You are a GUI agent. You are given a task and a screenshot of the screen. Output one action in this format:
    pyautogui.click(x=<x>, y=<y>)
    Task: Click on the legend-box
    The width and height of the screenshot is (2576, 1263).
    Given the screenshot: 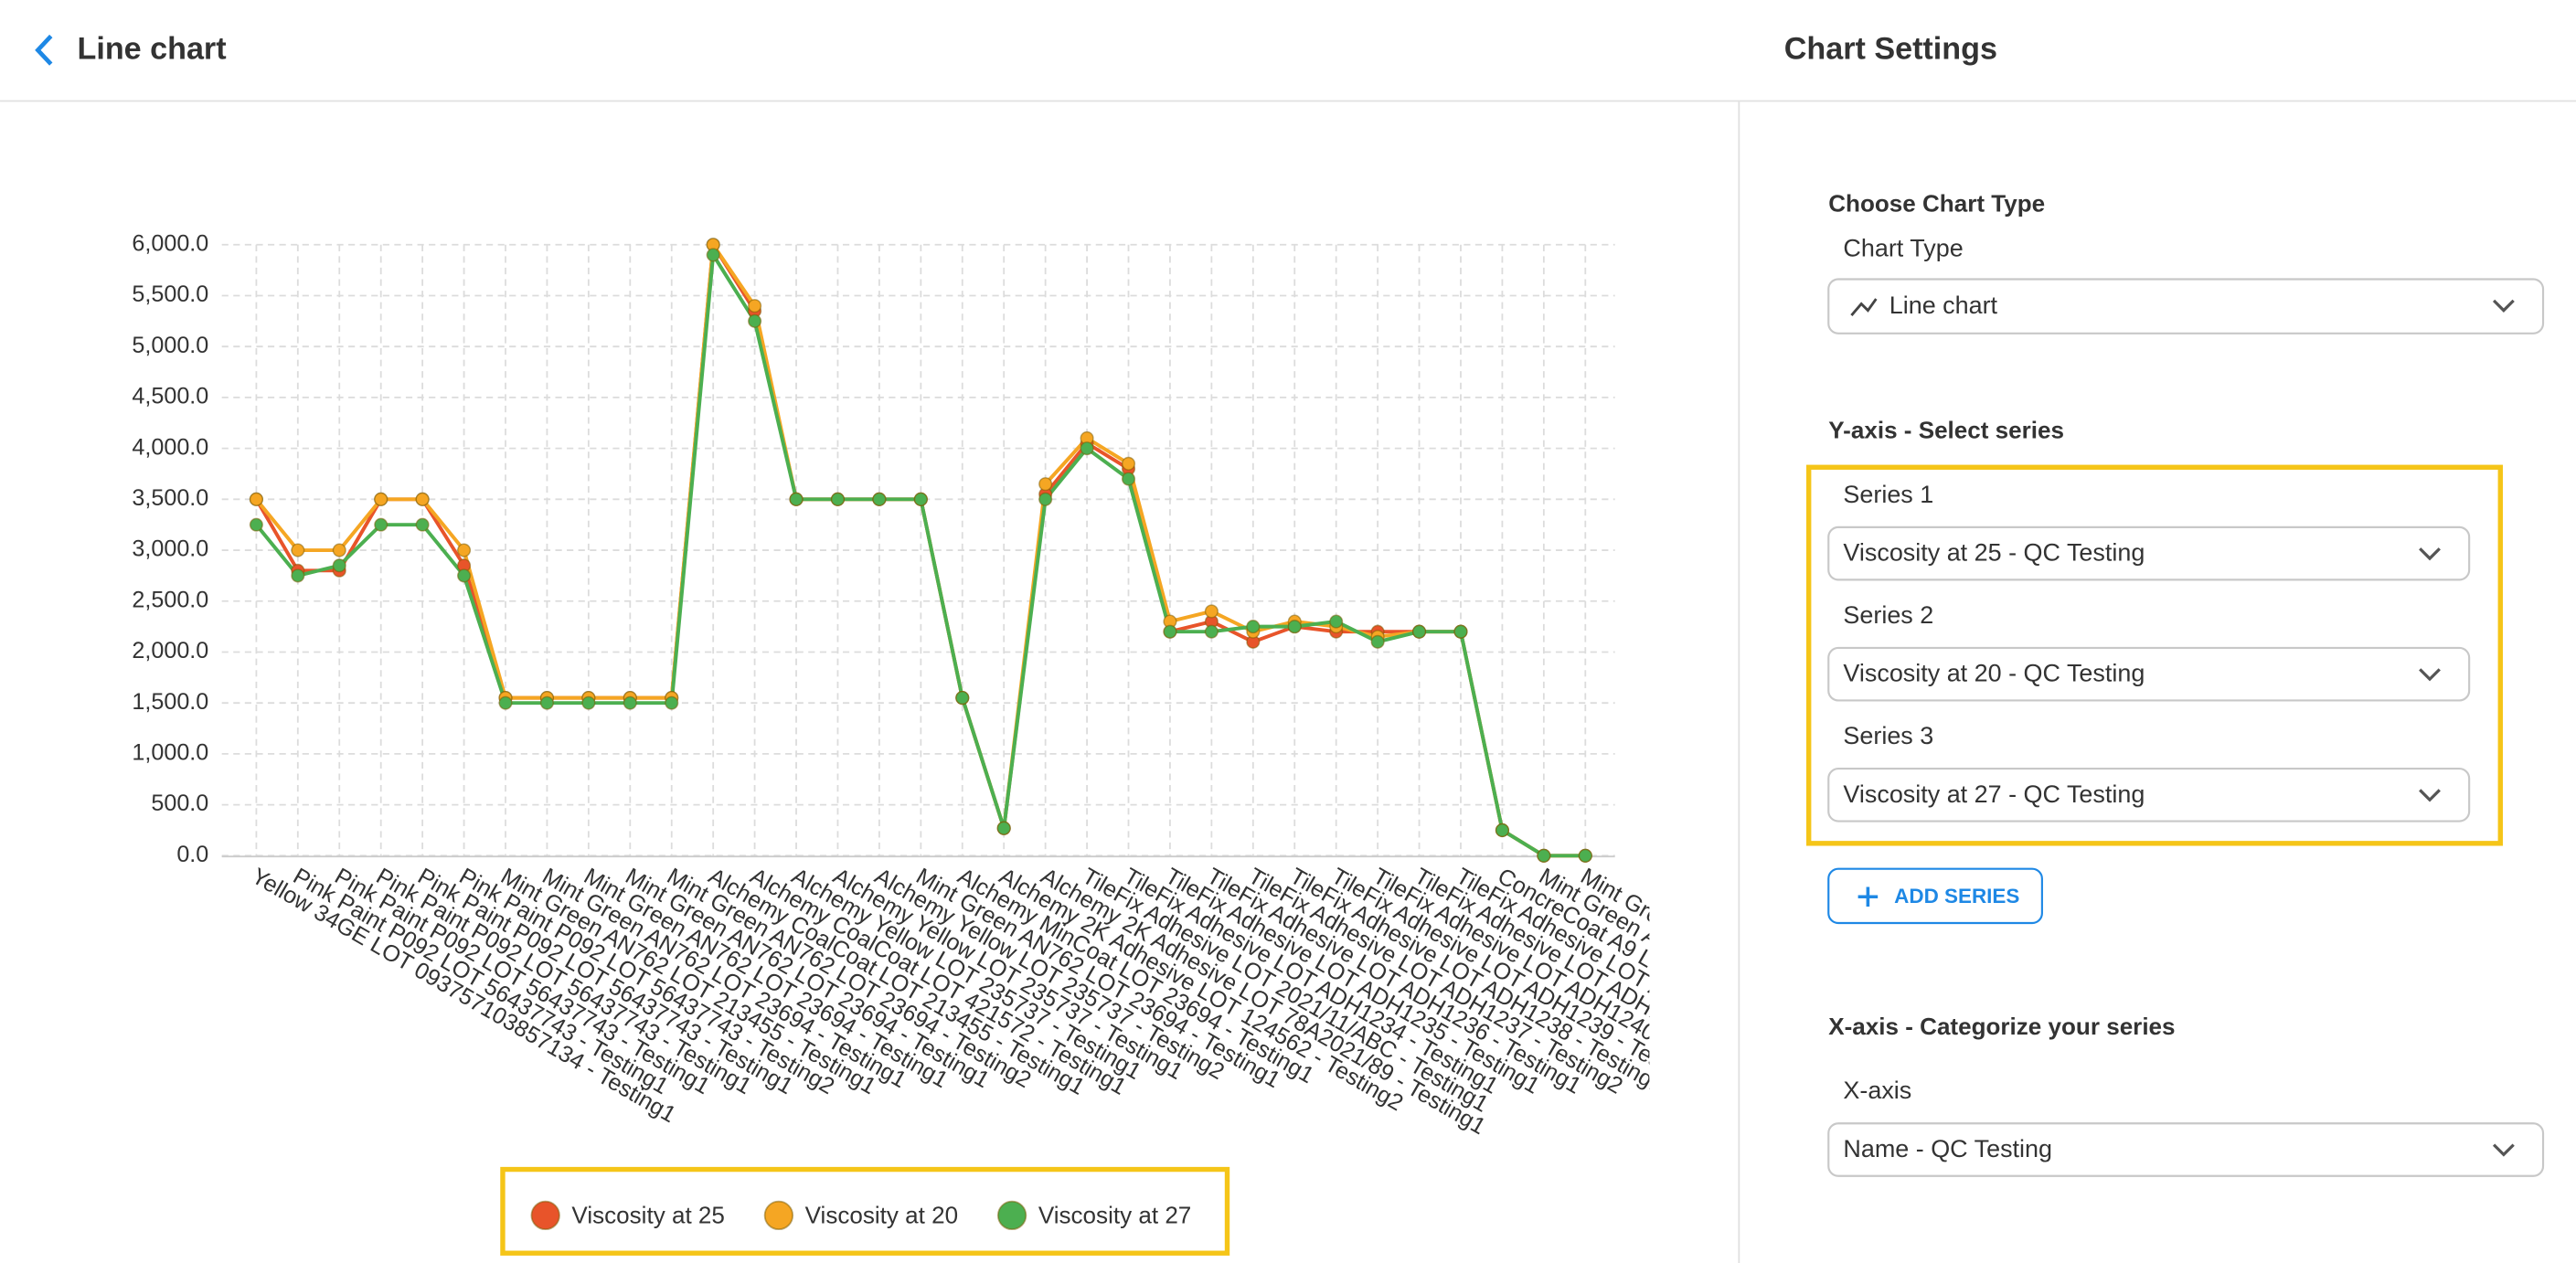 What is the action you would take?
    pyautogui.click(x=865, y=1211)
    